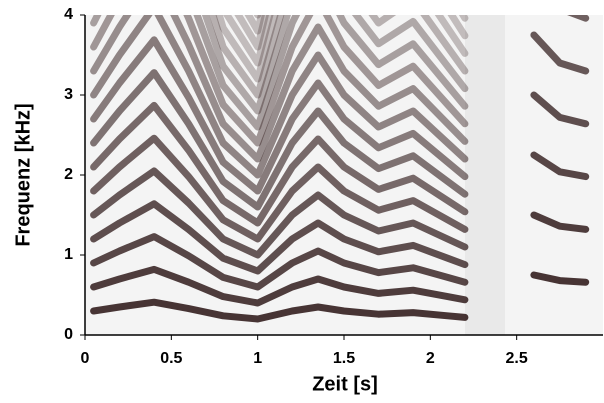 This screenshot has width=604, height=403. What do you see at coordinates (85, 358) in the screenshot?
I see `x-tick-label: 0` at bounding box center [85, 358].